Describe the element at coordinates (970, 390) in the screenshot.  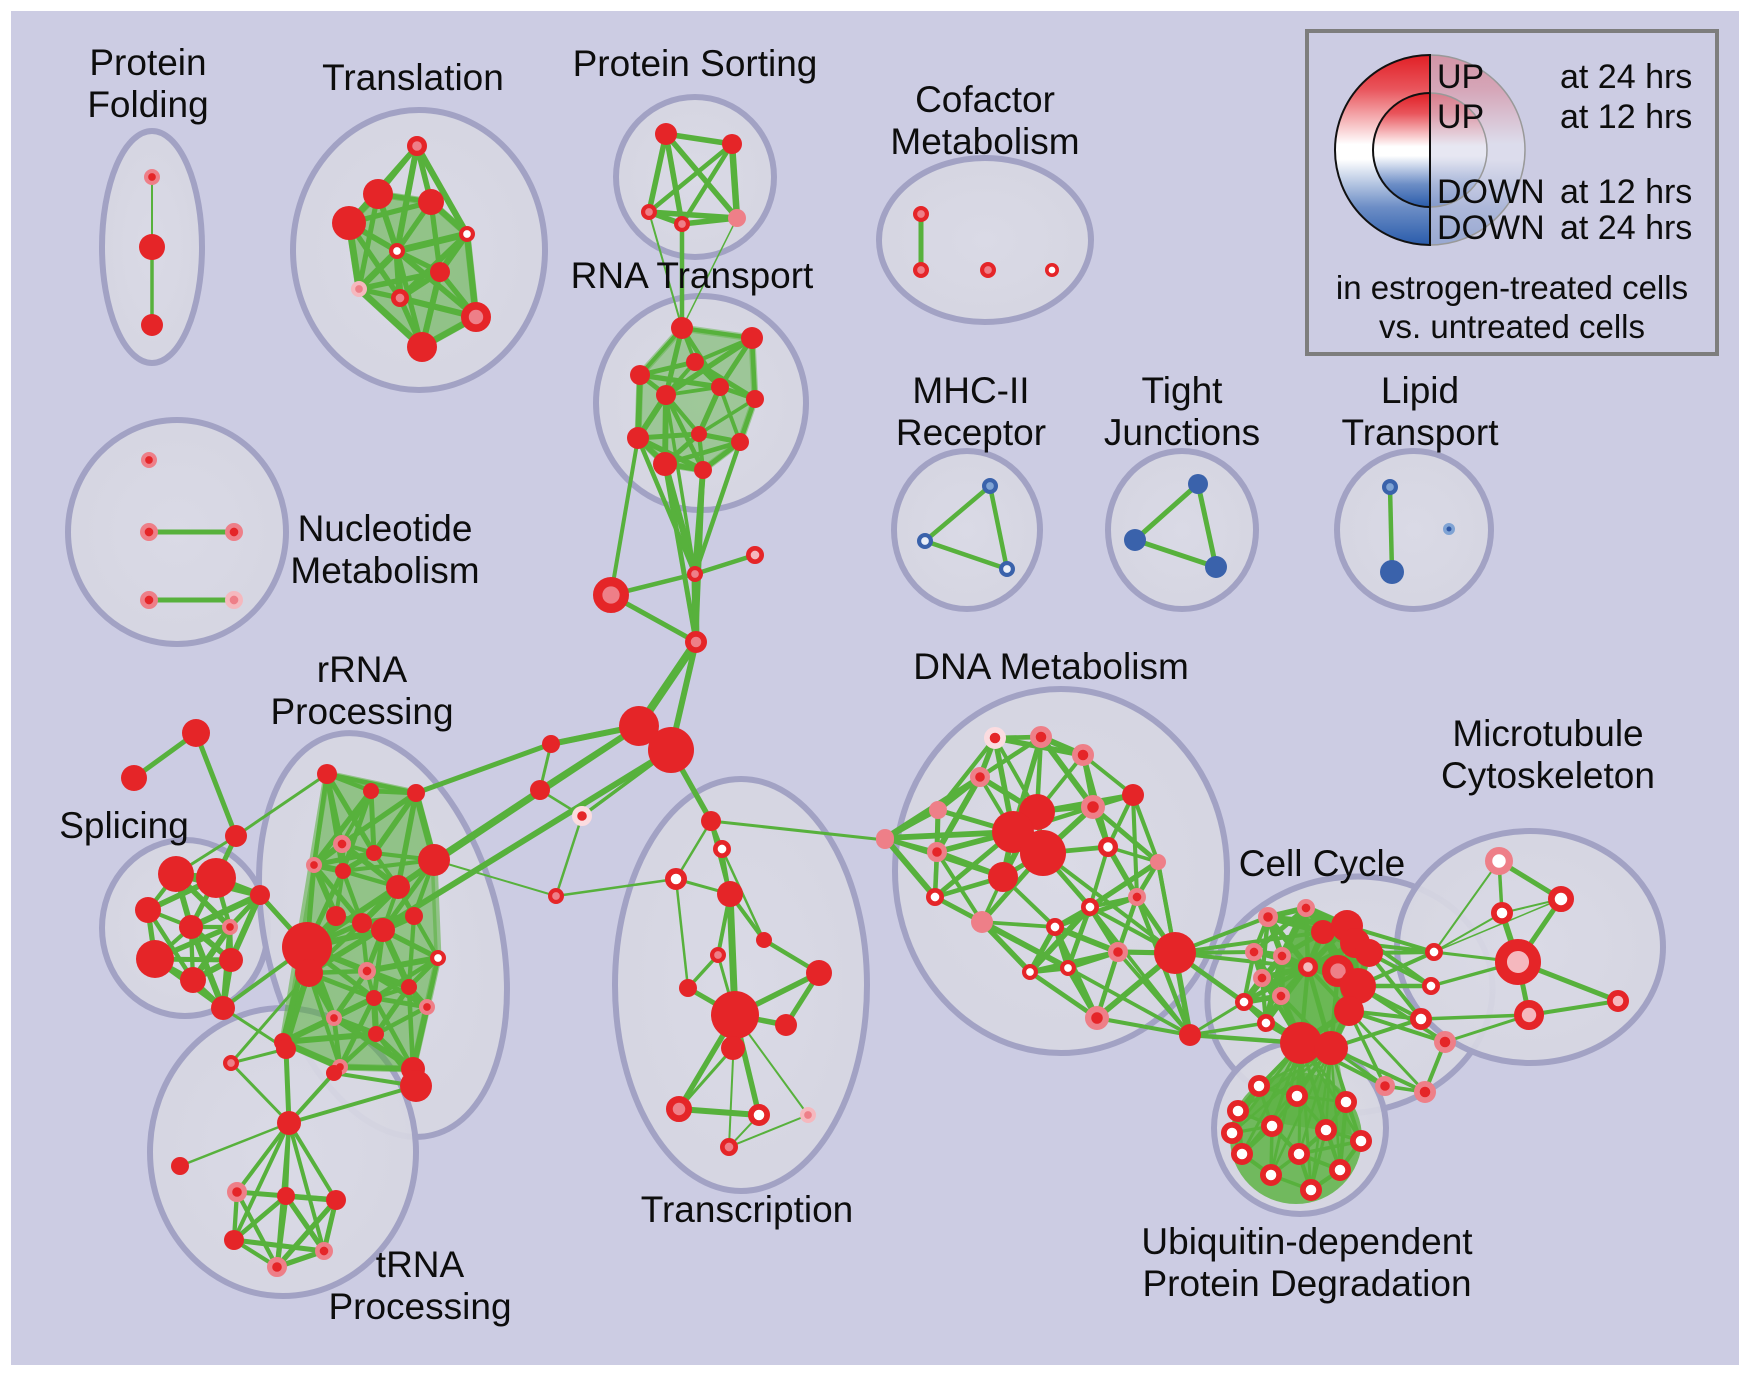
I see `svg-text: MHC-II` at that location.